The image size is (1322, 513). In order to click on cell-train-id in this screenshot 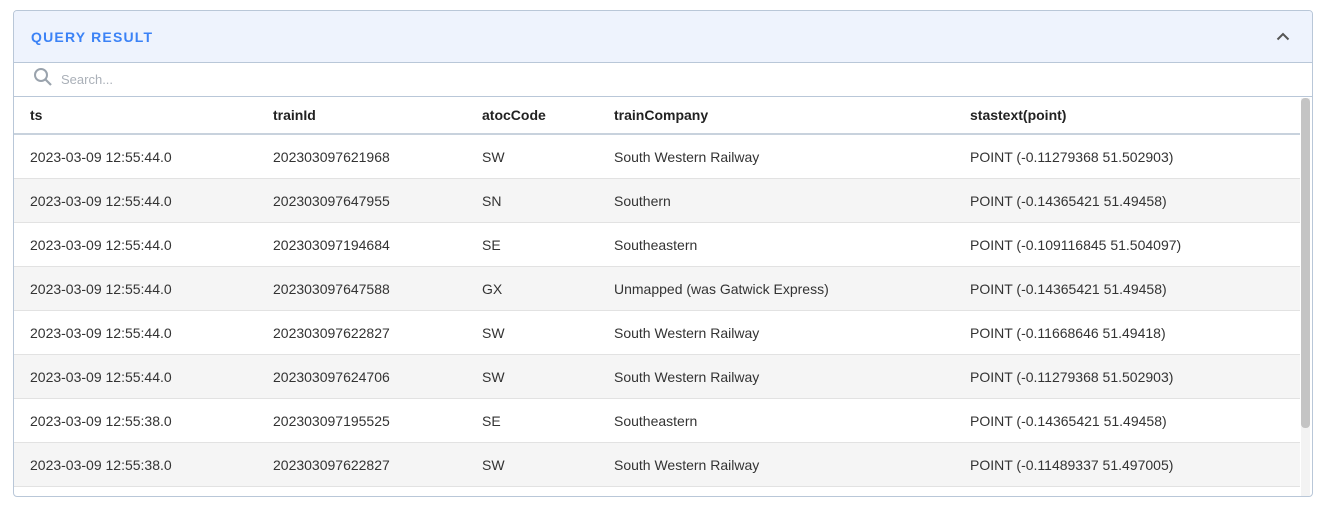, I will do `click(377, 491)`.